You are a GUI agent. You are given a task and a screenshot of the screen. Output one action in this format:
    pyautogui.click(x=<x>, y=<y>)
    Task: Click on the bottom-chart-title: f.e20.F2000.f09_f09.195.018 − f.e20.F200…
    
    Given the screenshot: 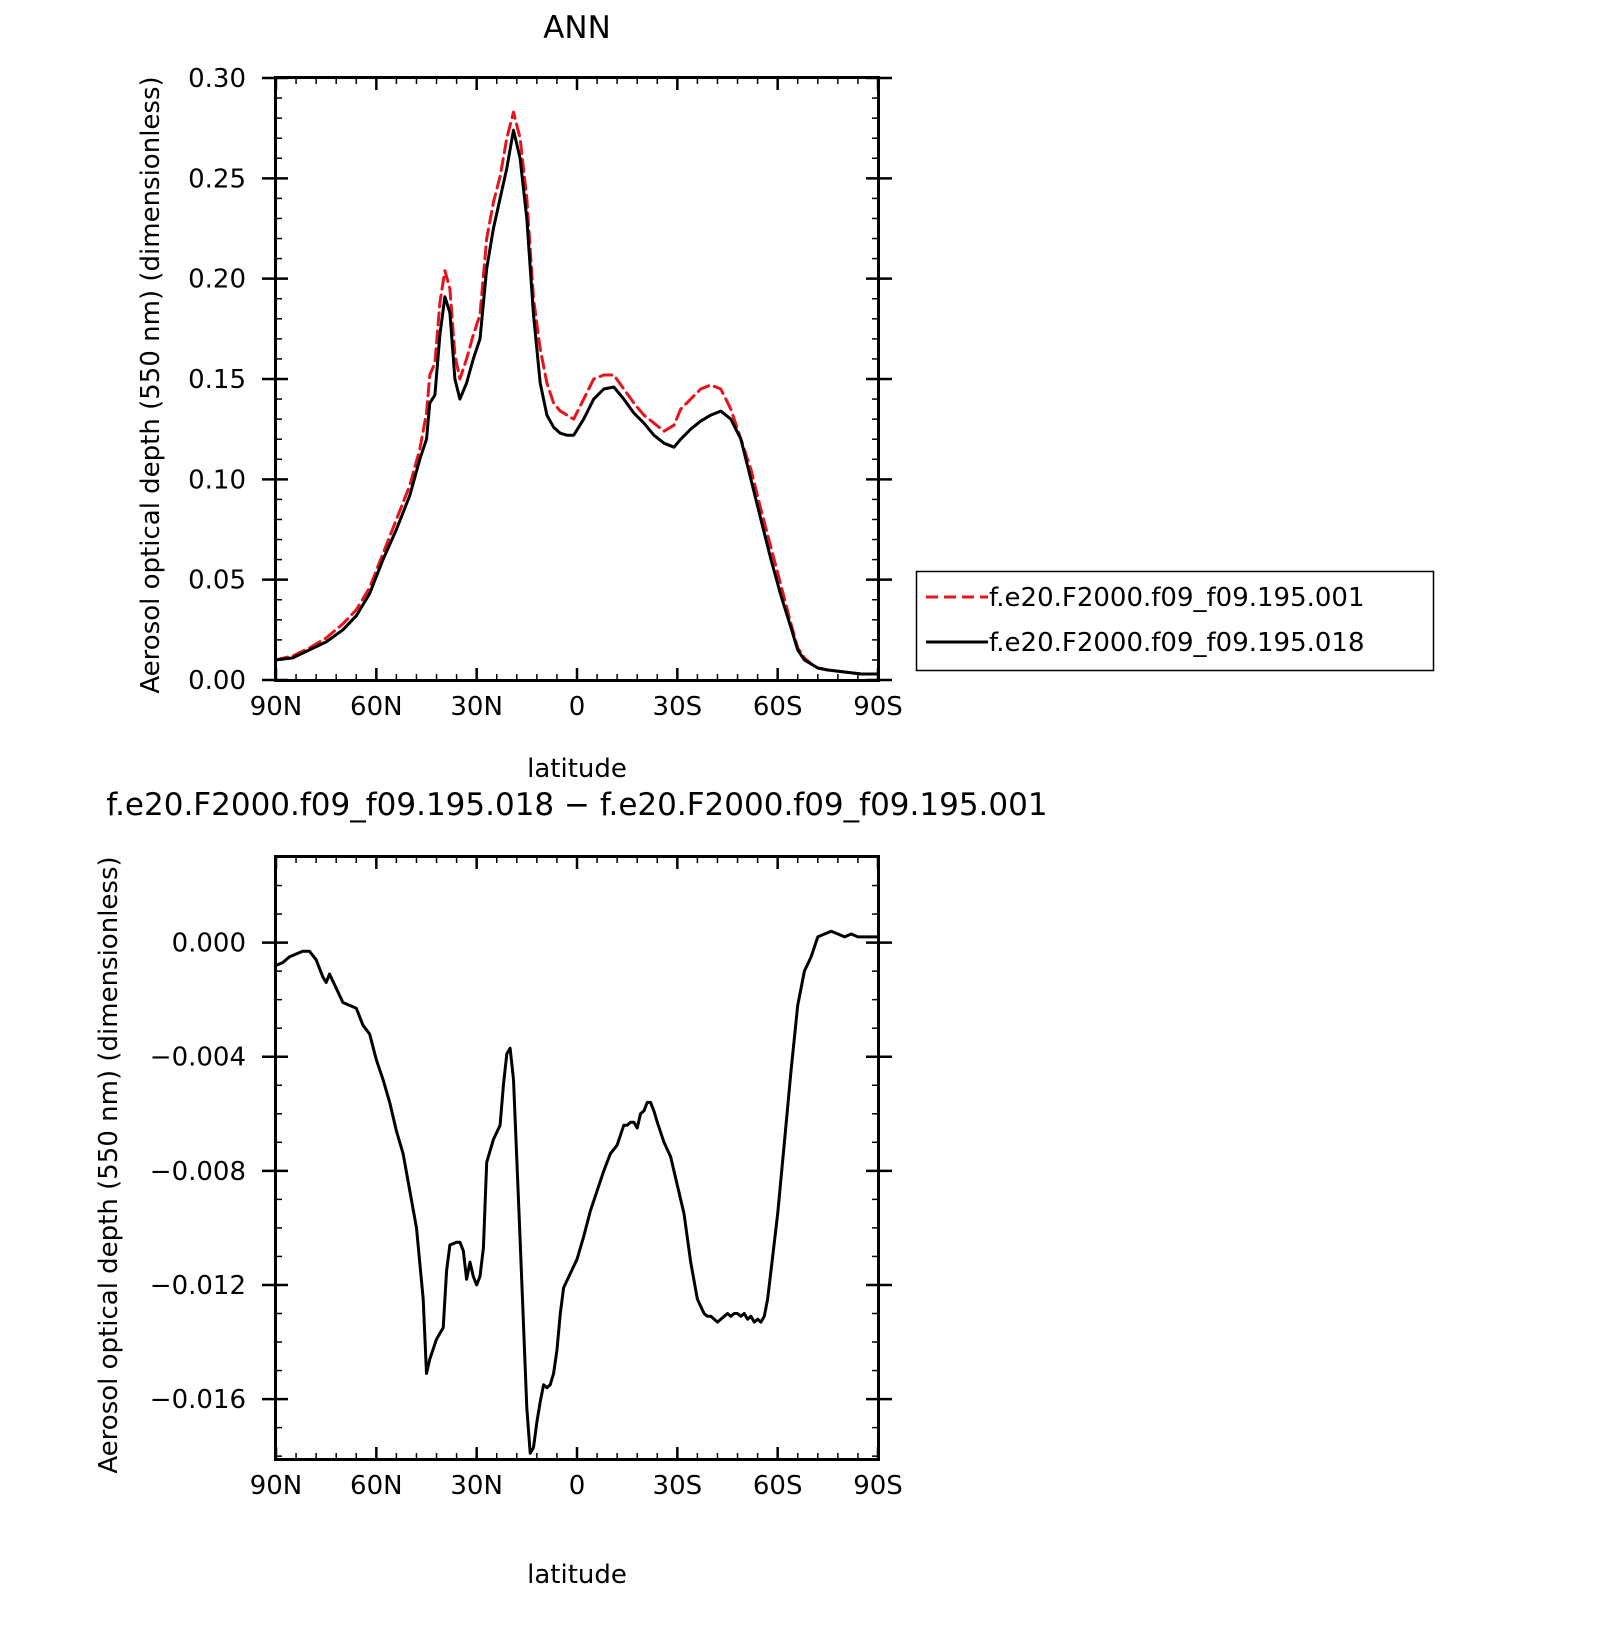 What is the action you would take?
    pyautogui.click(x=576, y=805)
    